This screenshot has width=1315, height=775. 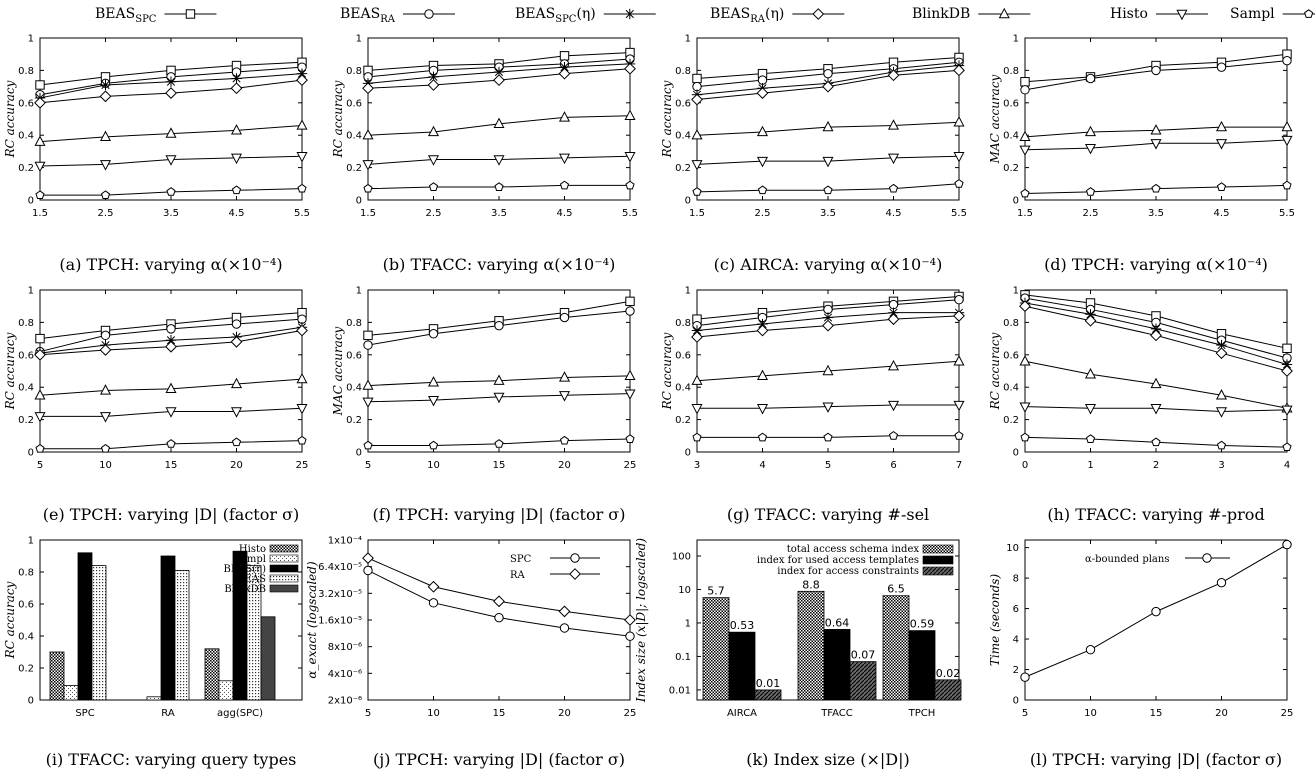 What do you see at coordinates (575, 574) in the screenshot?
I see `inner-legend-marker` at bounding box center [575, 574].